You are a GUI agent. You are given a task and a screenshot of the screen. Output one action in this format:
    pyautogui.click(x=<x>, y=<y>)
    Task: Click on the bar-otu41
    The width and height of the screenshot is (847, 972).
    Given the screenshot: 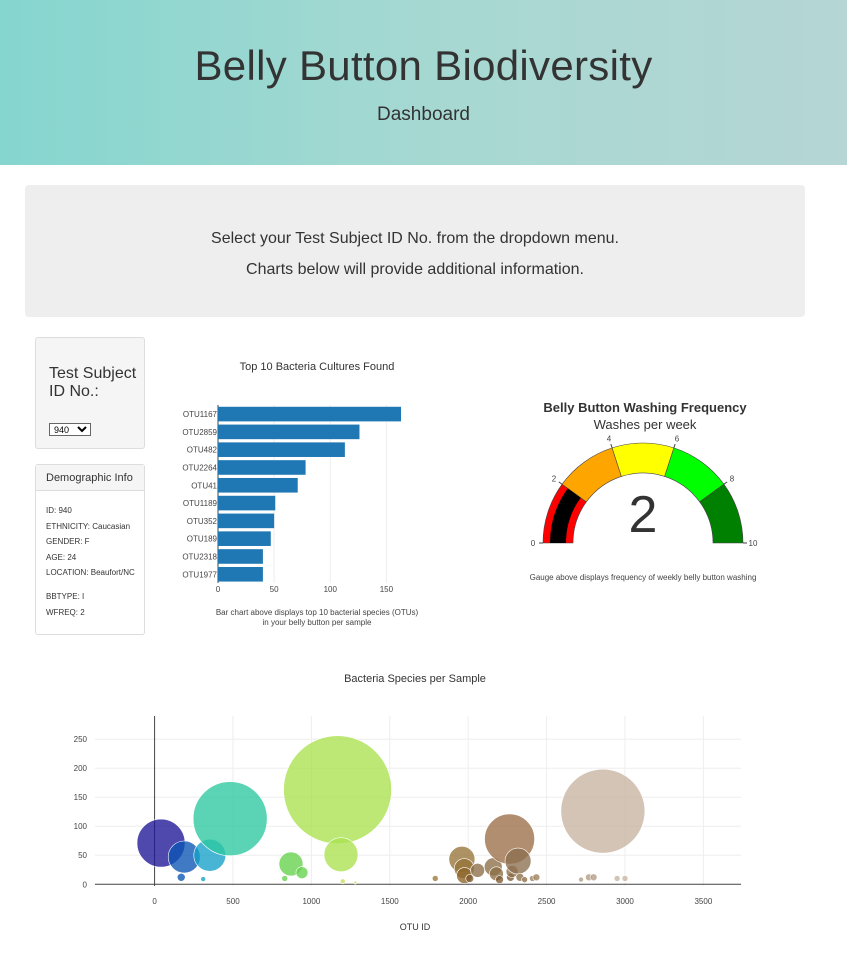 What is the action you would take?
    pyautogui.click(x=258, y=485)
    